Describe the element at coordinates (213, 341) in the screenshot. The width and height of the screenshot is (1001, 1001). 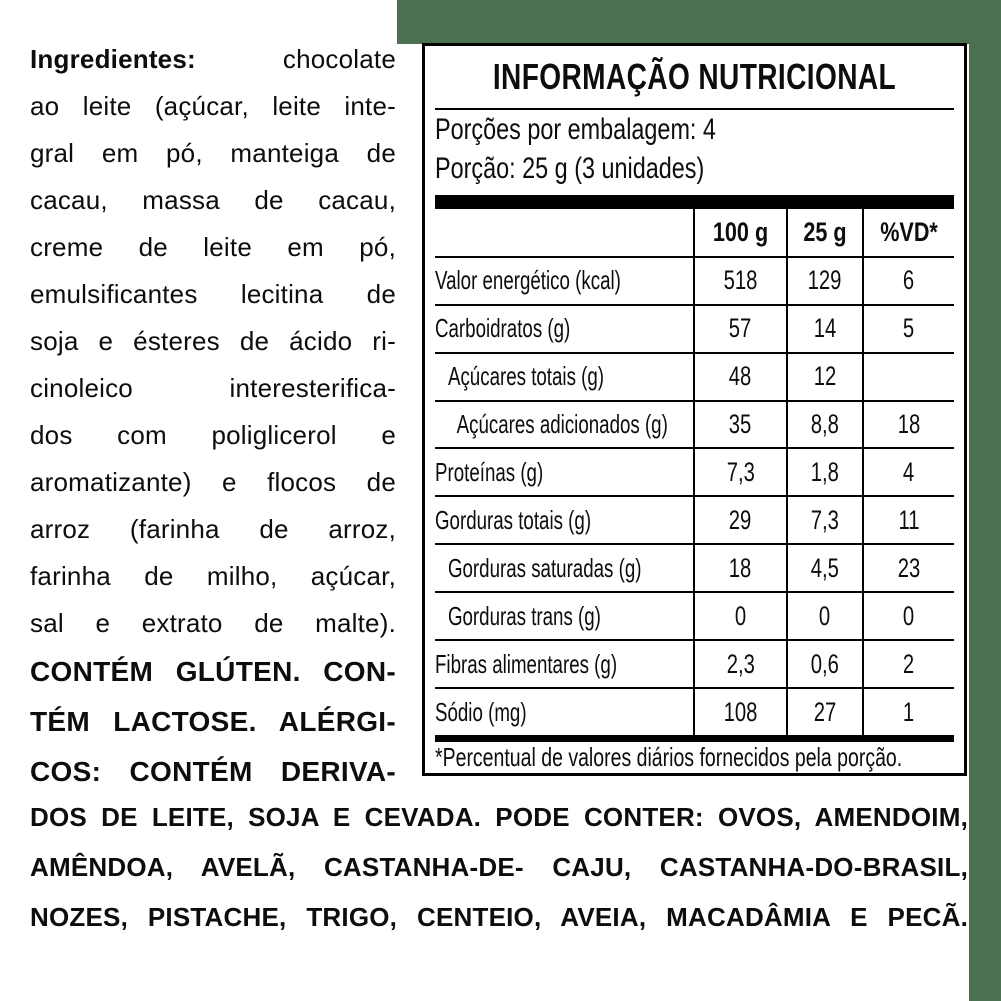
I see `ingredients-line: soja e ésteres de ácido ri-` at that location.